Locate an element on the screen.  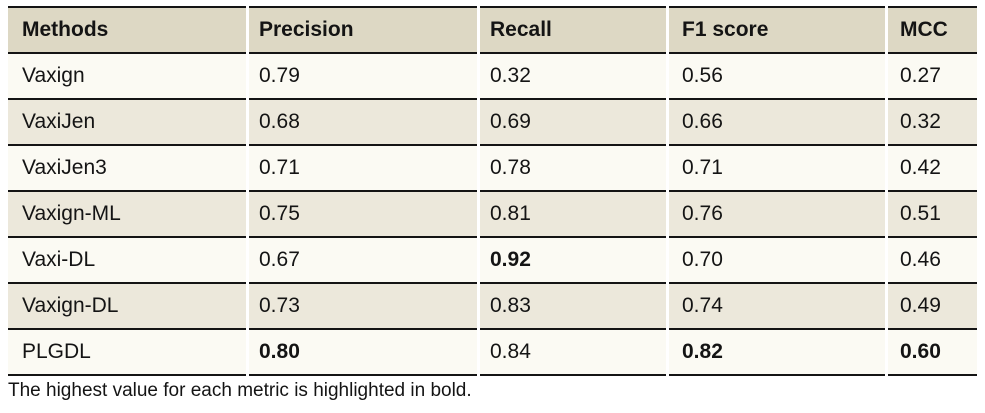
table-row: Vaxign 0.79 0.32 0.56 0.27 is located at coordinates (492, 75).